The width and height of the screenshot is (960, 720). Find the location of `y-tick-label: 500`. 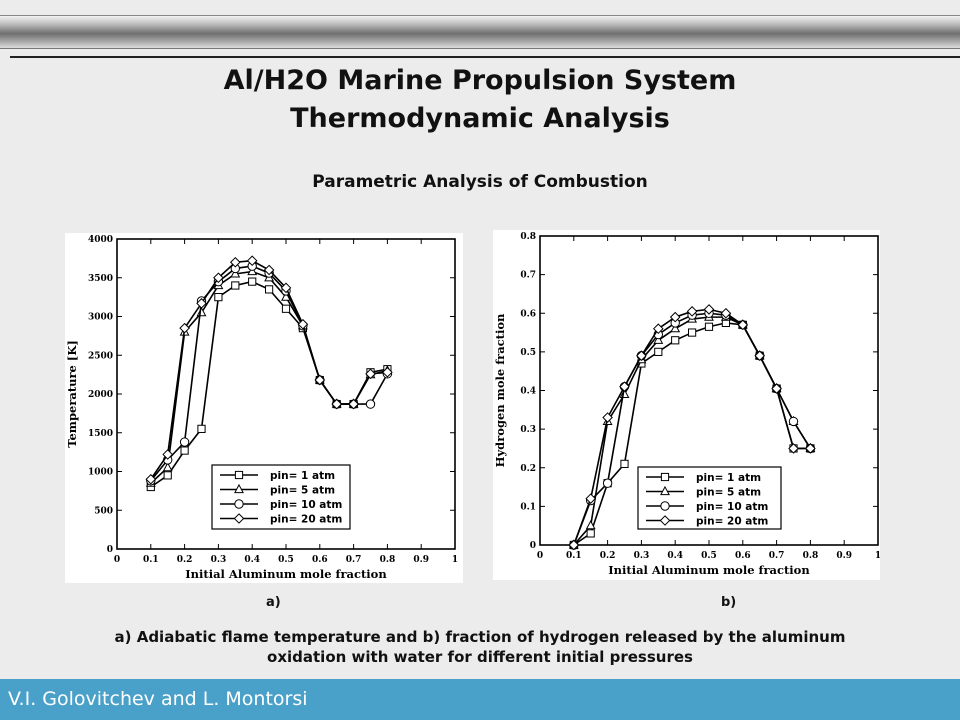

y-tick-label: 500 is located at coordinates (103, 511).